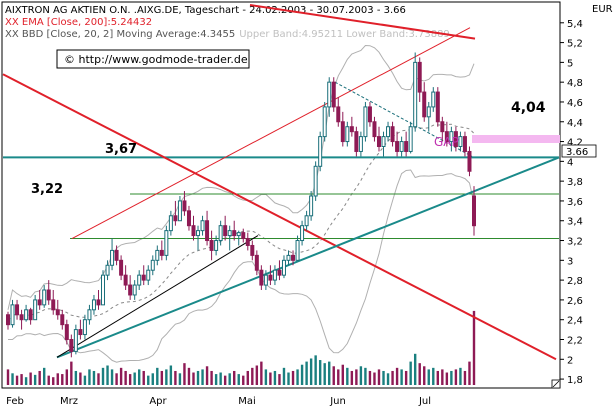 The height and width of the screenshot is (415, 616). Describe the element at coordinates (78, 22) in the screenshot. I see `header-ema: XX EMA [Close, 200]:5.24432` at that location.